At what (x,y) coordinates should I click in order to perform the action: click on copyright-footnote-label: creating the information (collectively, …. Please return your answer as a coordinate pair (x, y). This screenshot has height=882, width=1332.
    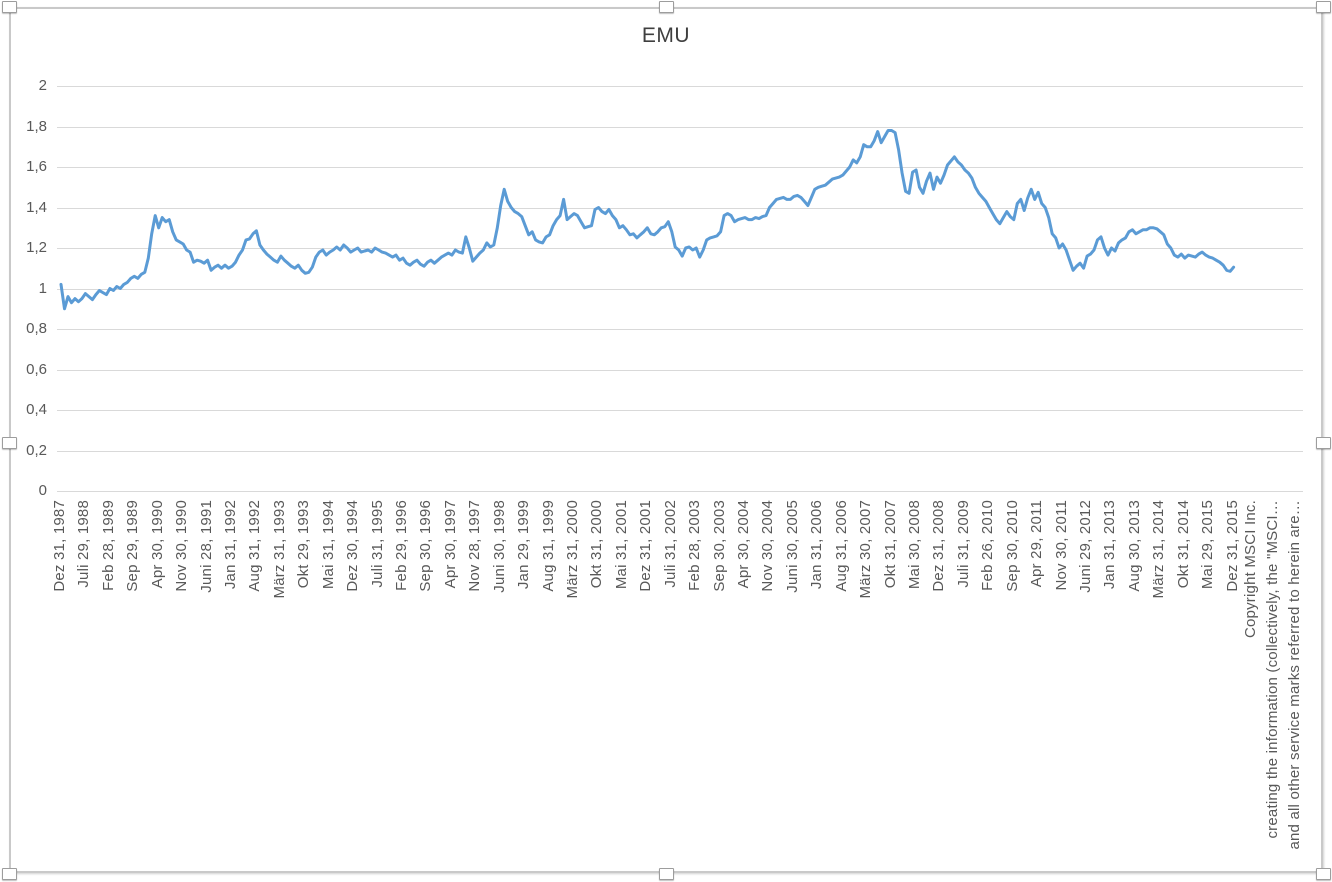
    Looking at the image, I should click on (1272, 669).